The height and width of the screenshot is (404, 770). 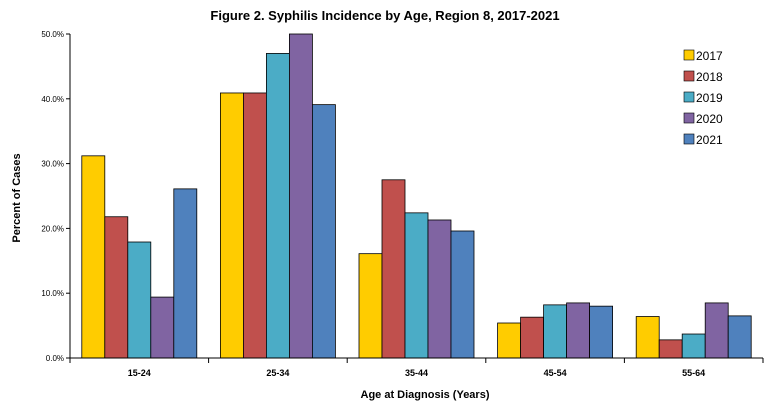 What do you see at coordinates (601, 332) in the screenshot?
I see `bar-45-54-2021` at bounding box center [601, 332].